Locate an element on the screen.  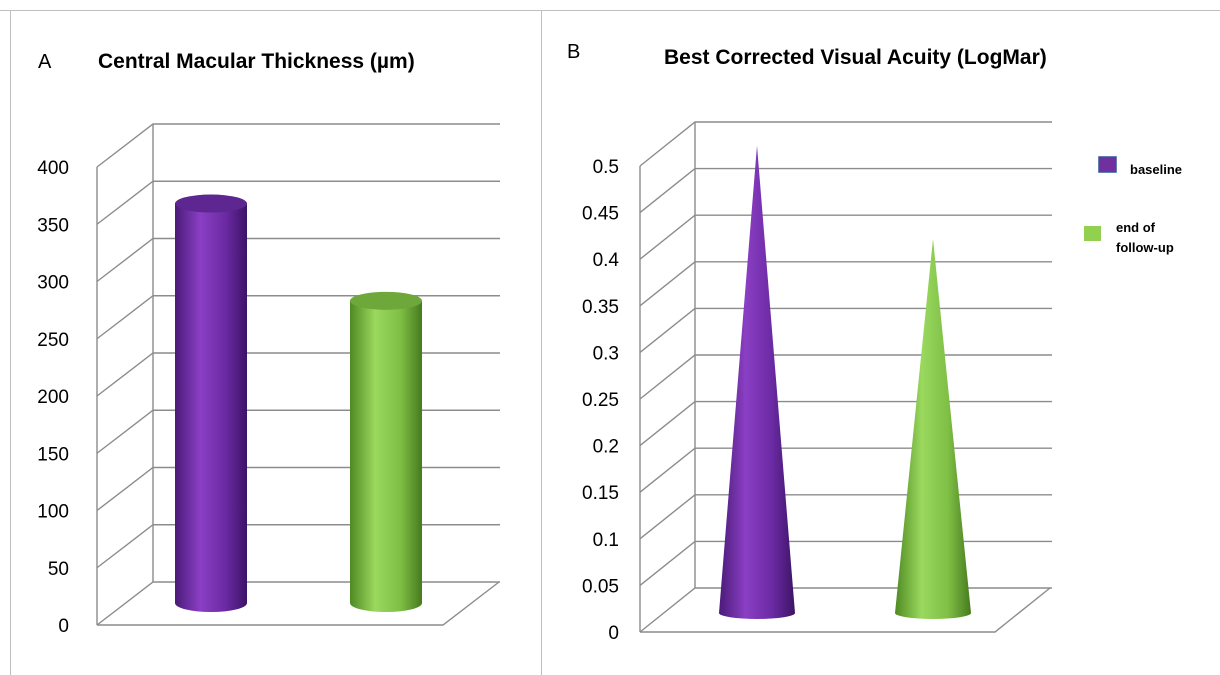
chart-b-y-tick-label: 0.1 is located at coordinates (606, 540).